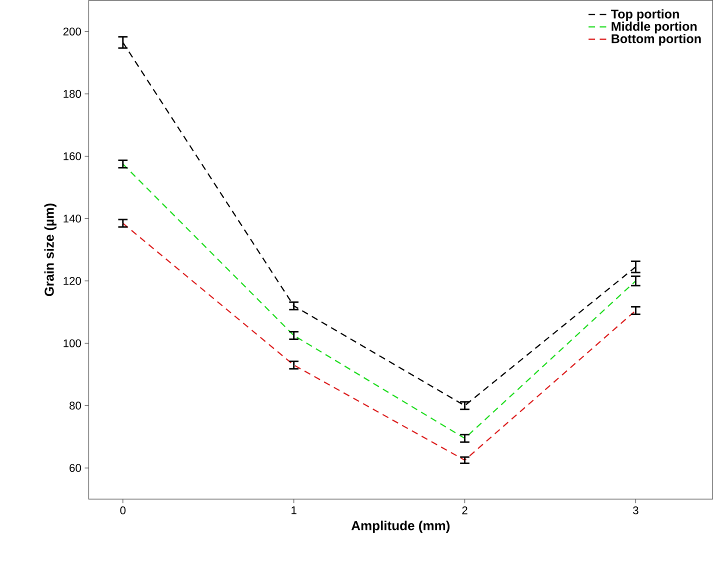 The width and height of the screenshot is (713, 563). What do you see at coordinates (73, 344) in the screenshot?
I see `y-tick-label: 100` at bounding box center [73, 344].